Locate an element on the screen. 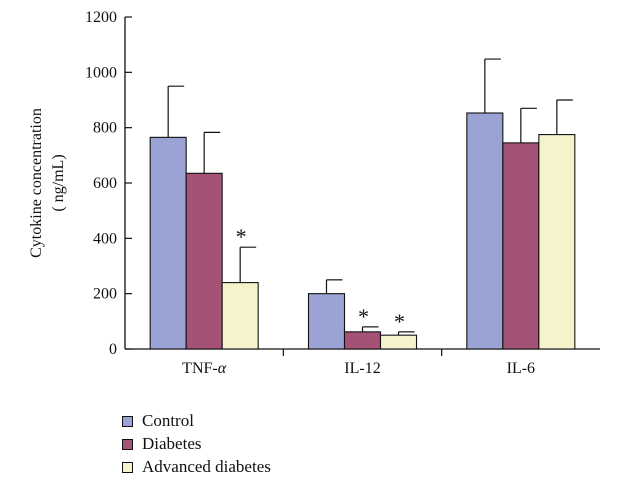 This screenshot has height=486, width=618. y-tick-label: 0 is located at coordinates (113, 349).